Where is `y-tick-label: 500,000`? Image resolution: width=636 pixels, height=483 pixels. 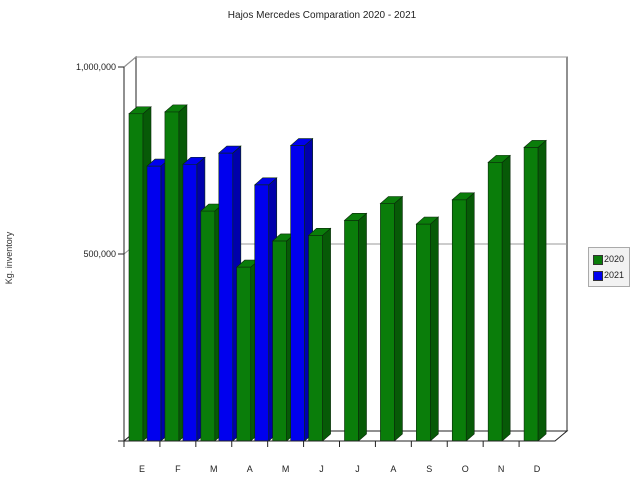
y-tick-label: 500,000 is located at coordinates (99, 254).